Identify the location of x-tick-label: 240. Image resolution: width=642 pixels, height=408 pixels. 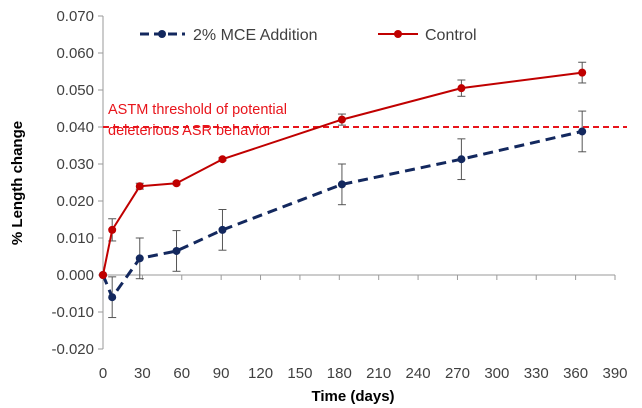
(418, 373).